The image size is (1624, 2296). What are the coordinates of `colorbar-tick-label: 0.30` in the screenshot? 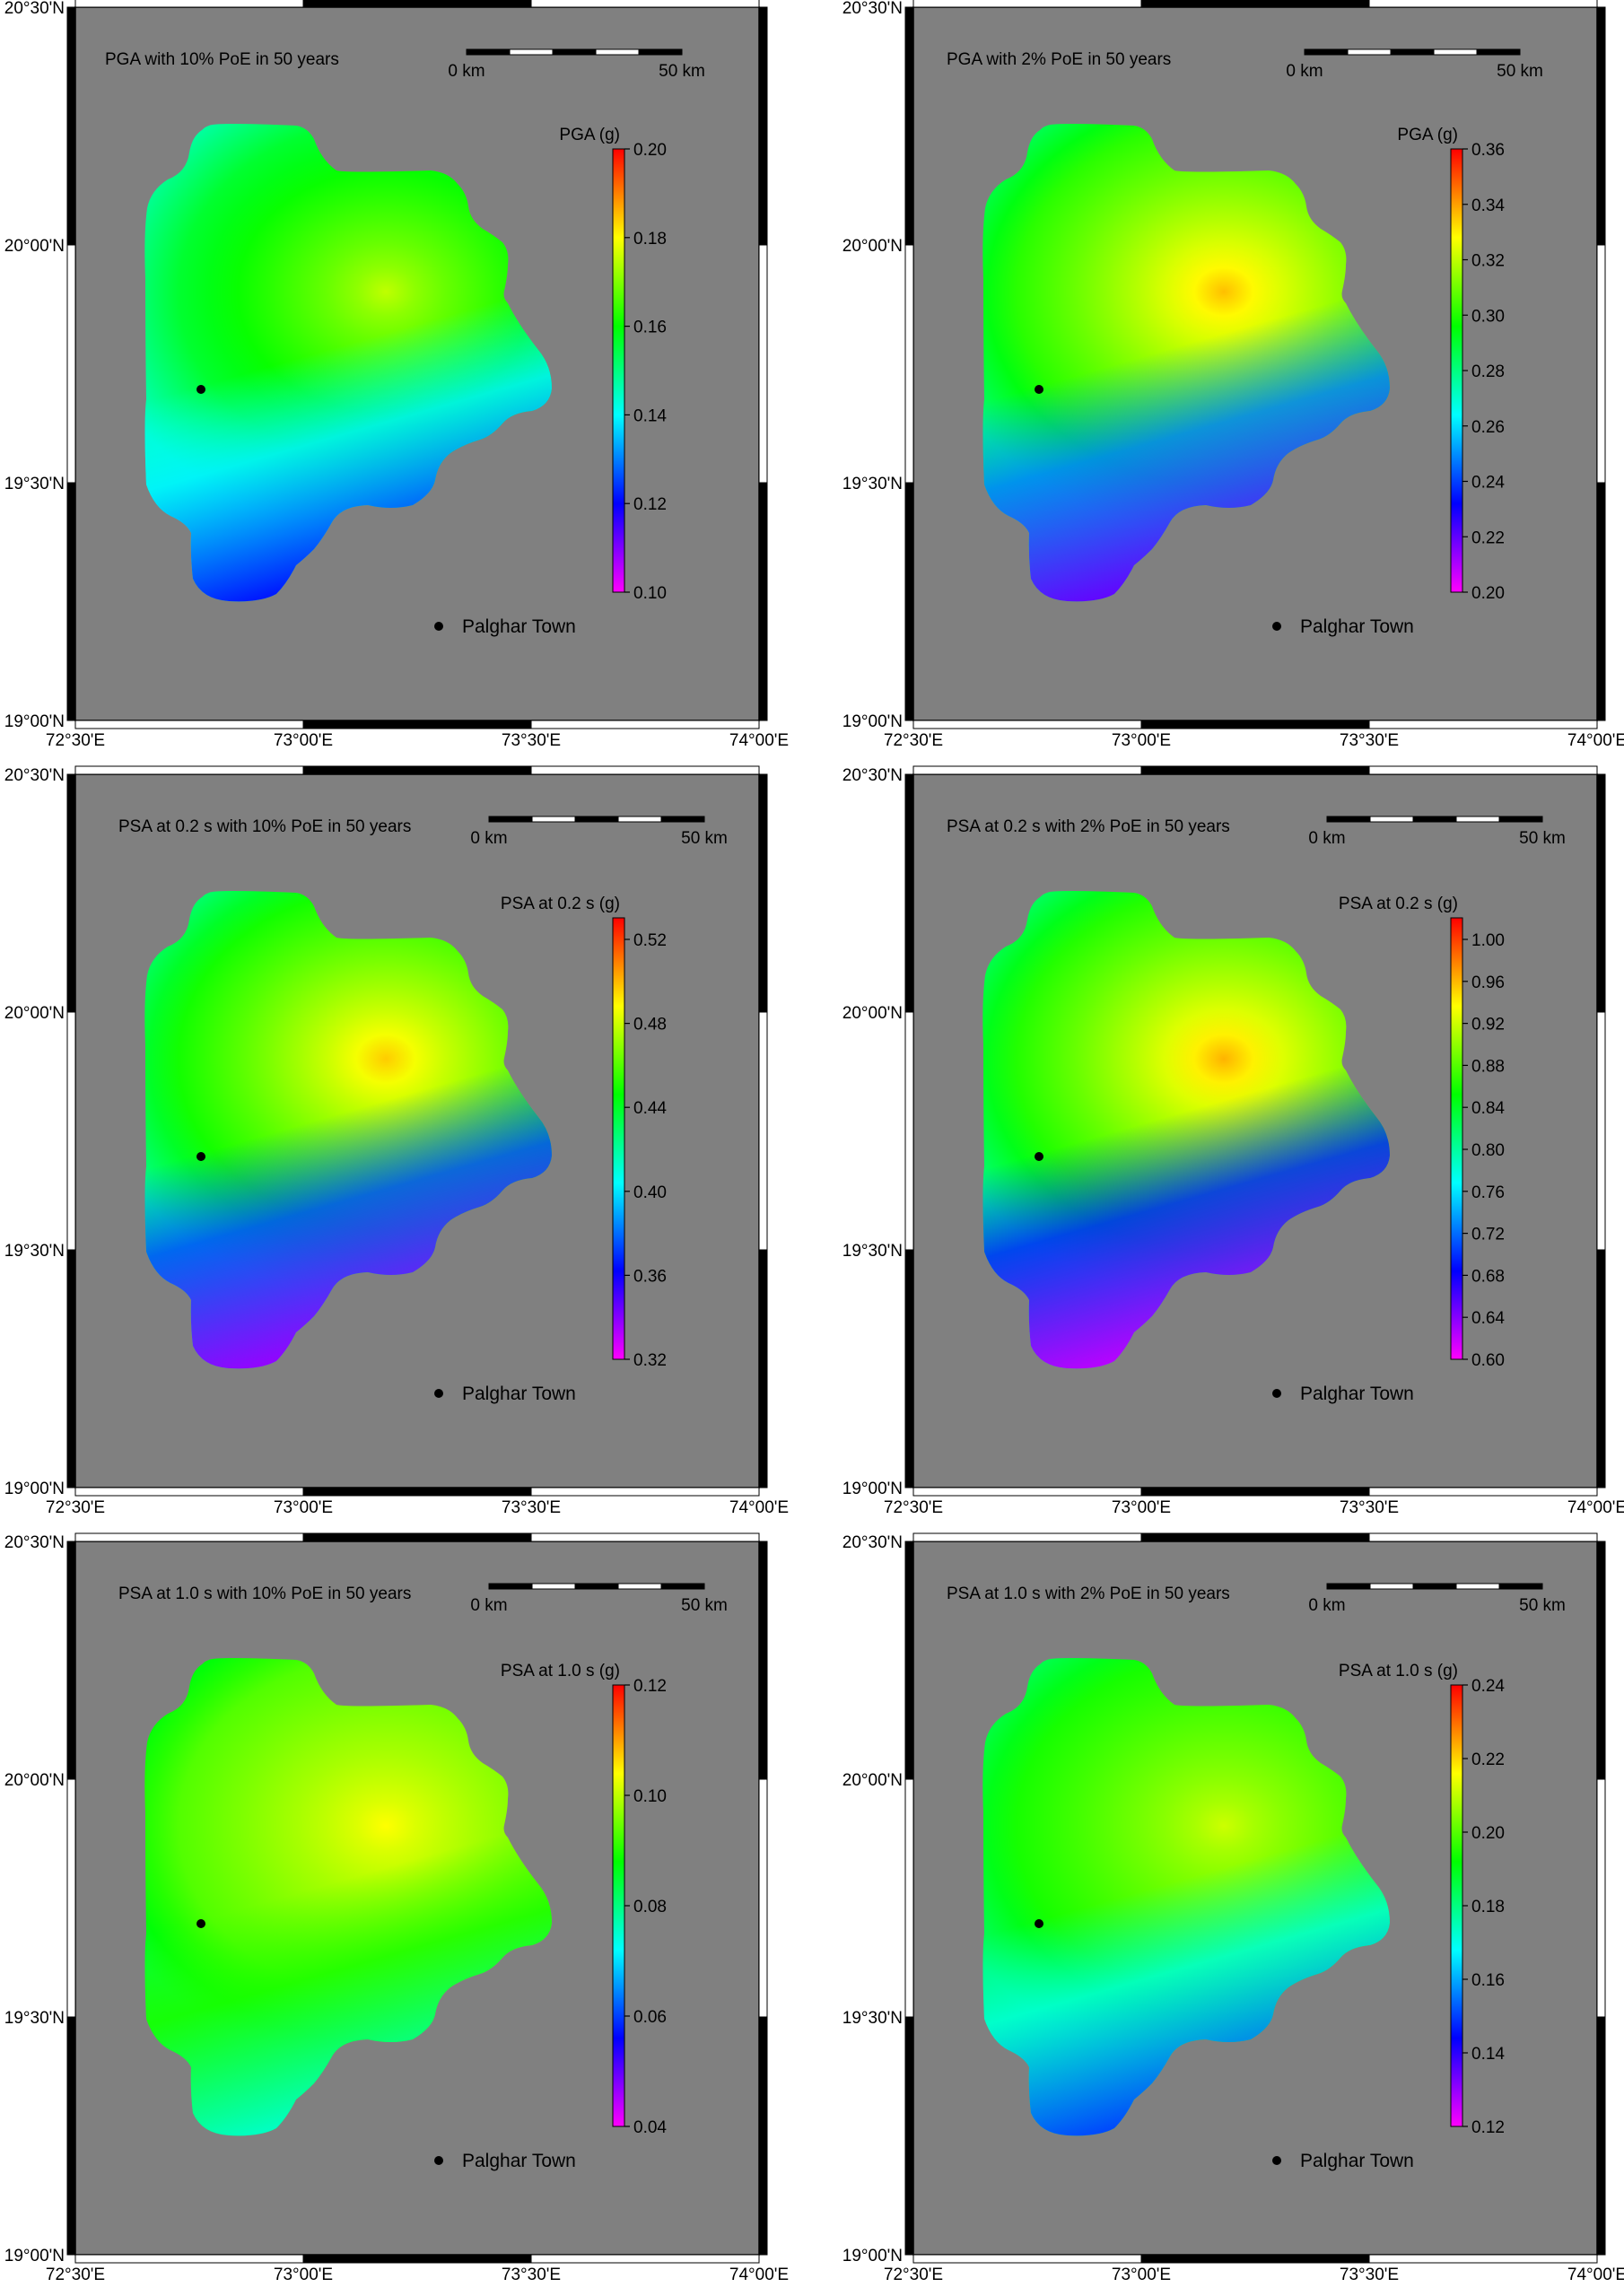 It's located at (1488, 317).